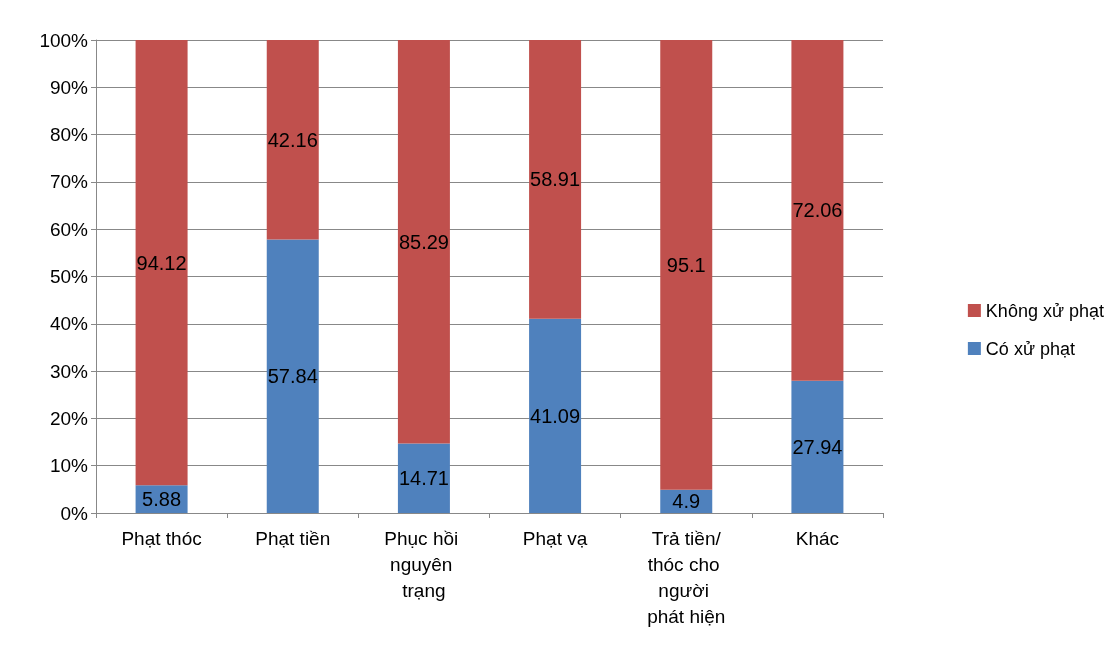  I want to click on data-label: 42.16, so click(292, 139).